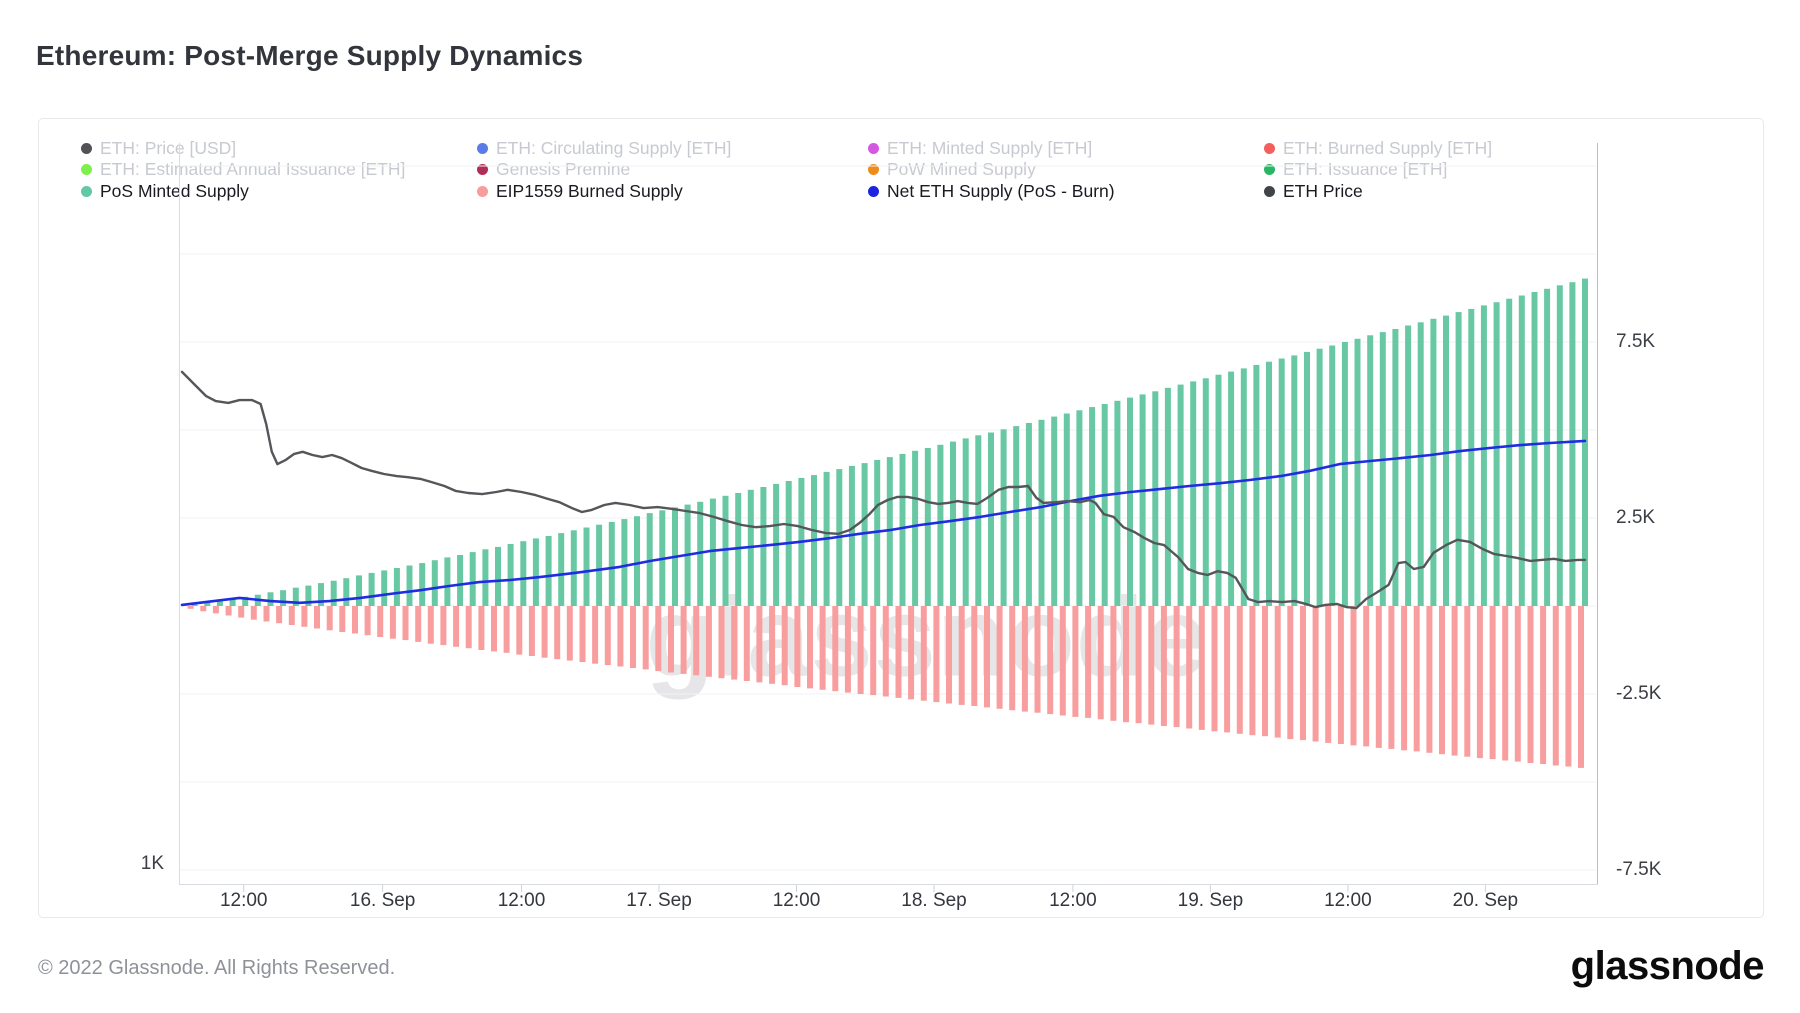 Image resolution: width=1800 pixels, height=1013 pixels. What do you see at coordinates (990, 147) in the screenshot?
I see `legend-label: ETH: Minted Supply [ETH]` at bounding box center [990, 147].